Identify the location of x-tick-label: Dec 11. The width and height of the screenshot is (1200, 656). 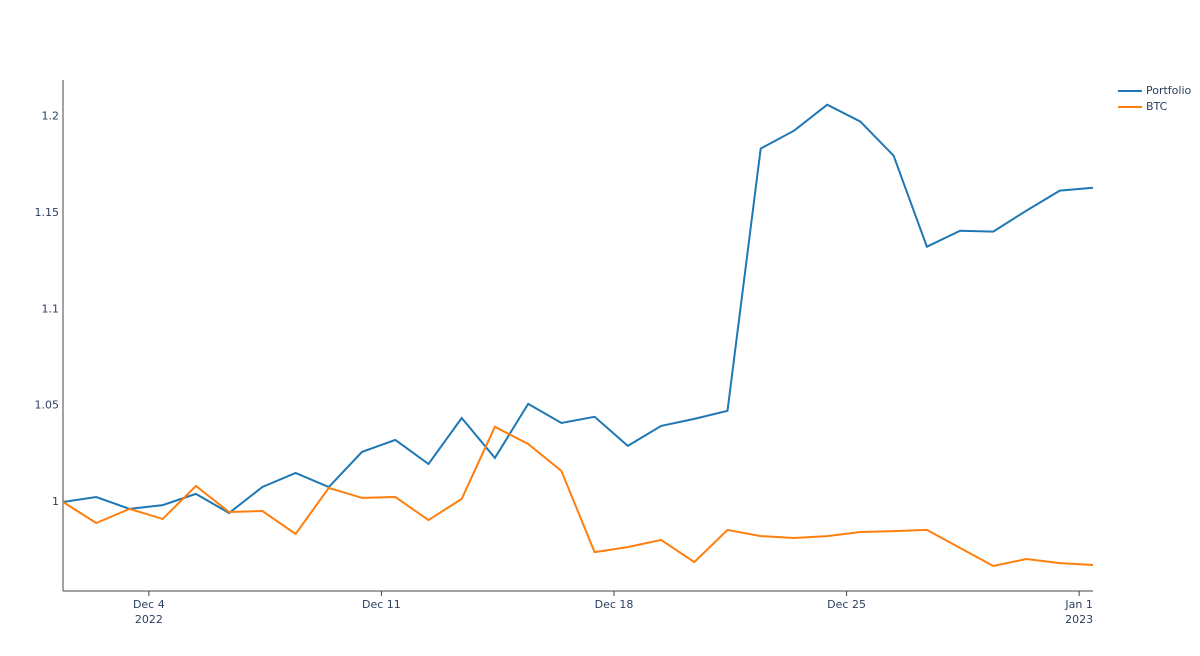
(381, 604).